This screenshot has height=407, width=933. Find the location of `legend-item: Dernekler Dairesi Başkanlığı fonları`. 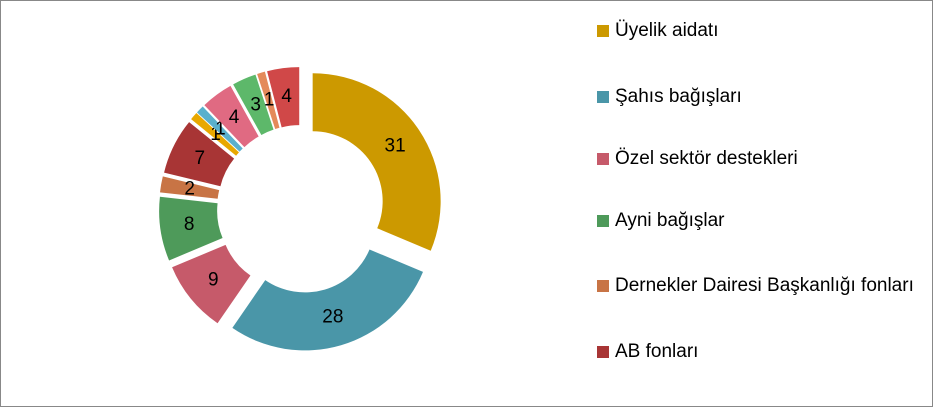

legend-item: Dernekler Dairesi Başkanlığı fonları is located at coordinates (762, 286).